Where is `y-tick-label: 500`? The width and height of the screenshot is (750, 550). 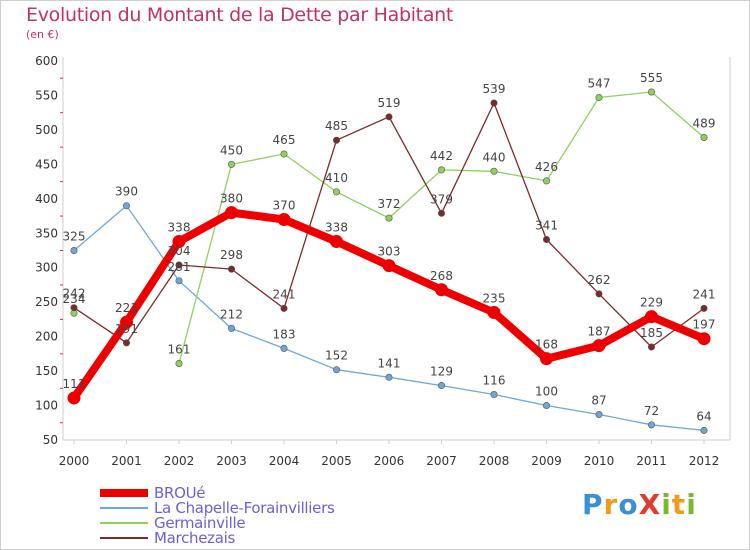
y-tick-label: 500 is located at coordinates (46, 130).